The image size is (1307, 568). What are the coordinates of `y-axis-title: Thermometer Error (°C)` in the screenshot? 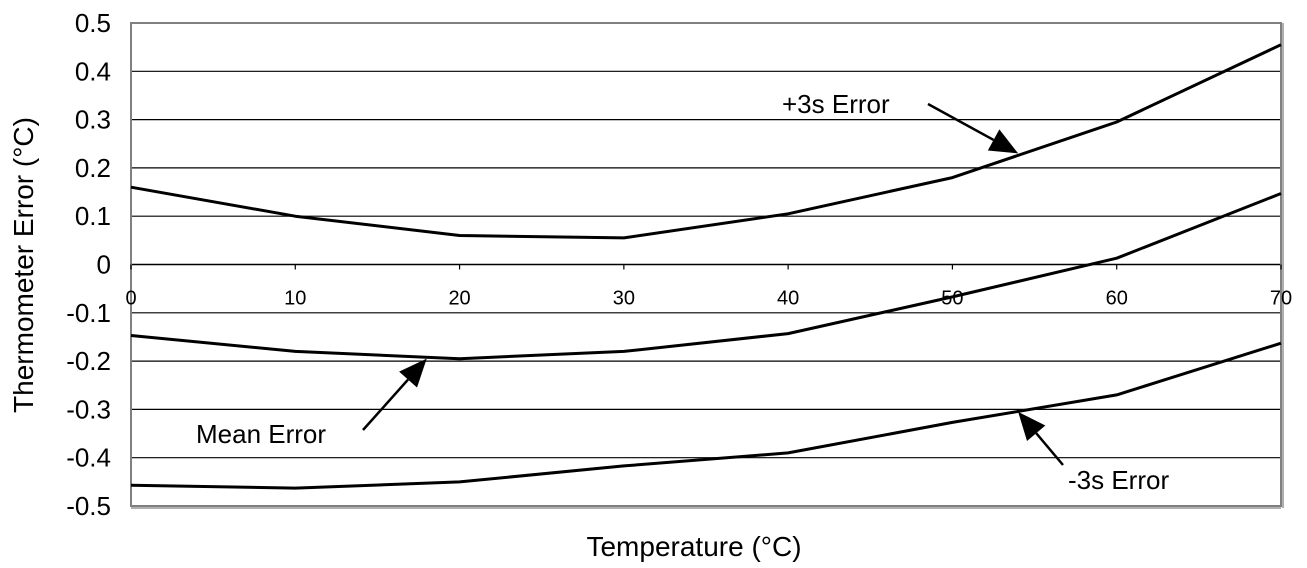 It's located at (23, 265).